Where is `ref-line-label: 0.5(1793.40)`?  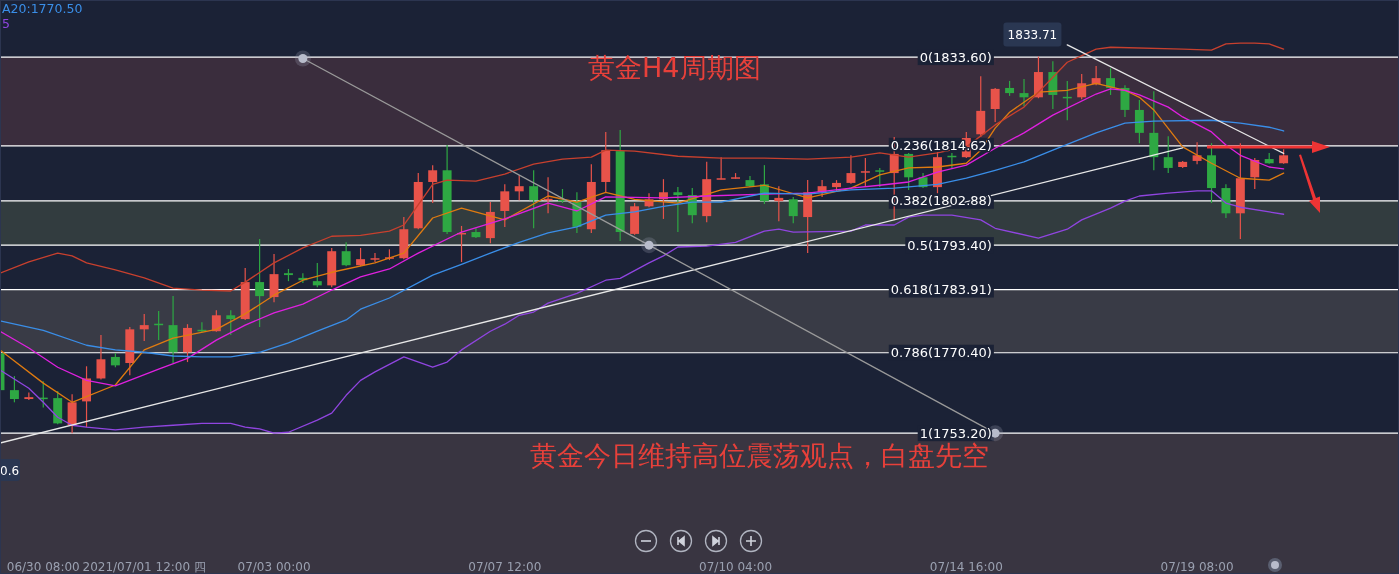 ref-line-label: 0.5(1793.40) is located at coordinates (949, 245).